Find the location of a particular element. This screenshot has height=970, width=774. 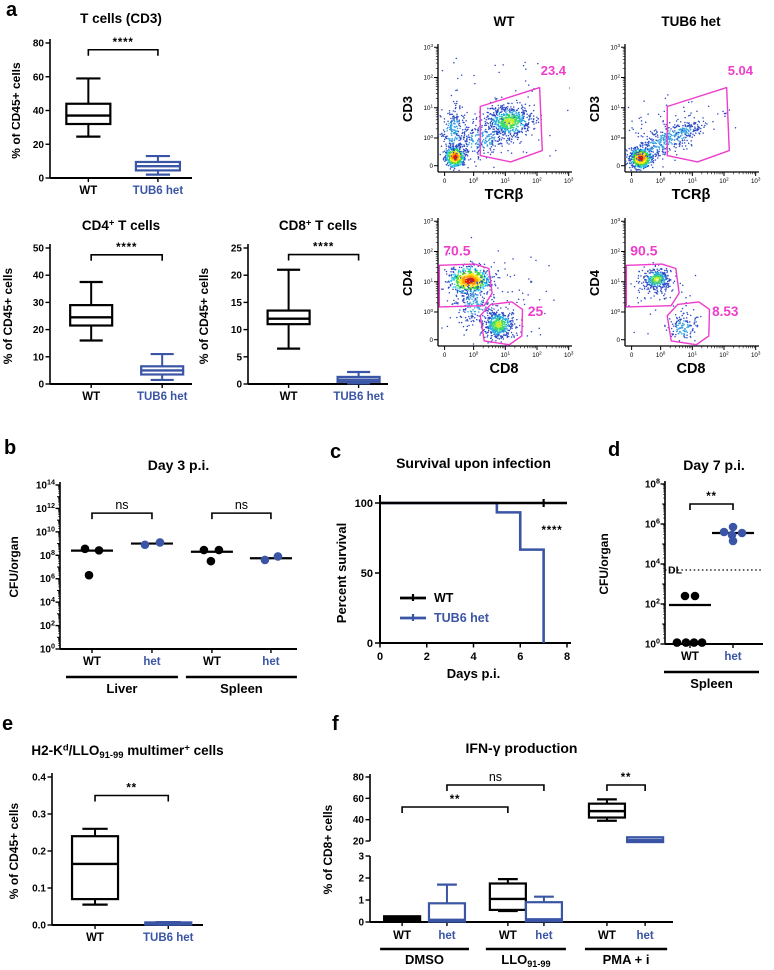

gate-percentage: 90.5 is located at coordinates (643, 250).